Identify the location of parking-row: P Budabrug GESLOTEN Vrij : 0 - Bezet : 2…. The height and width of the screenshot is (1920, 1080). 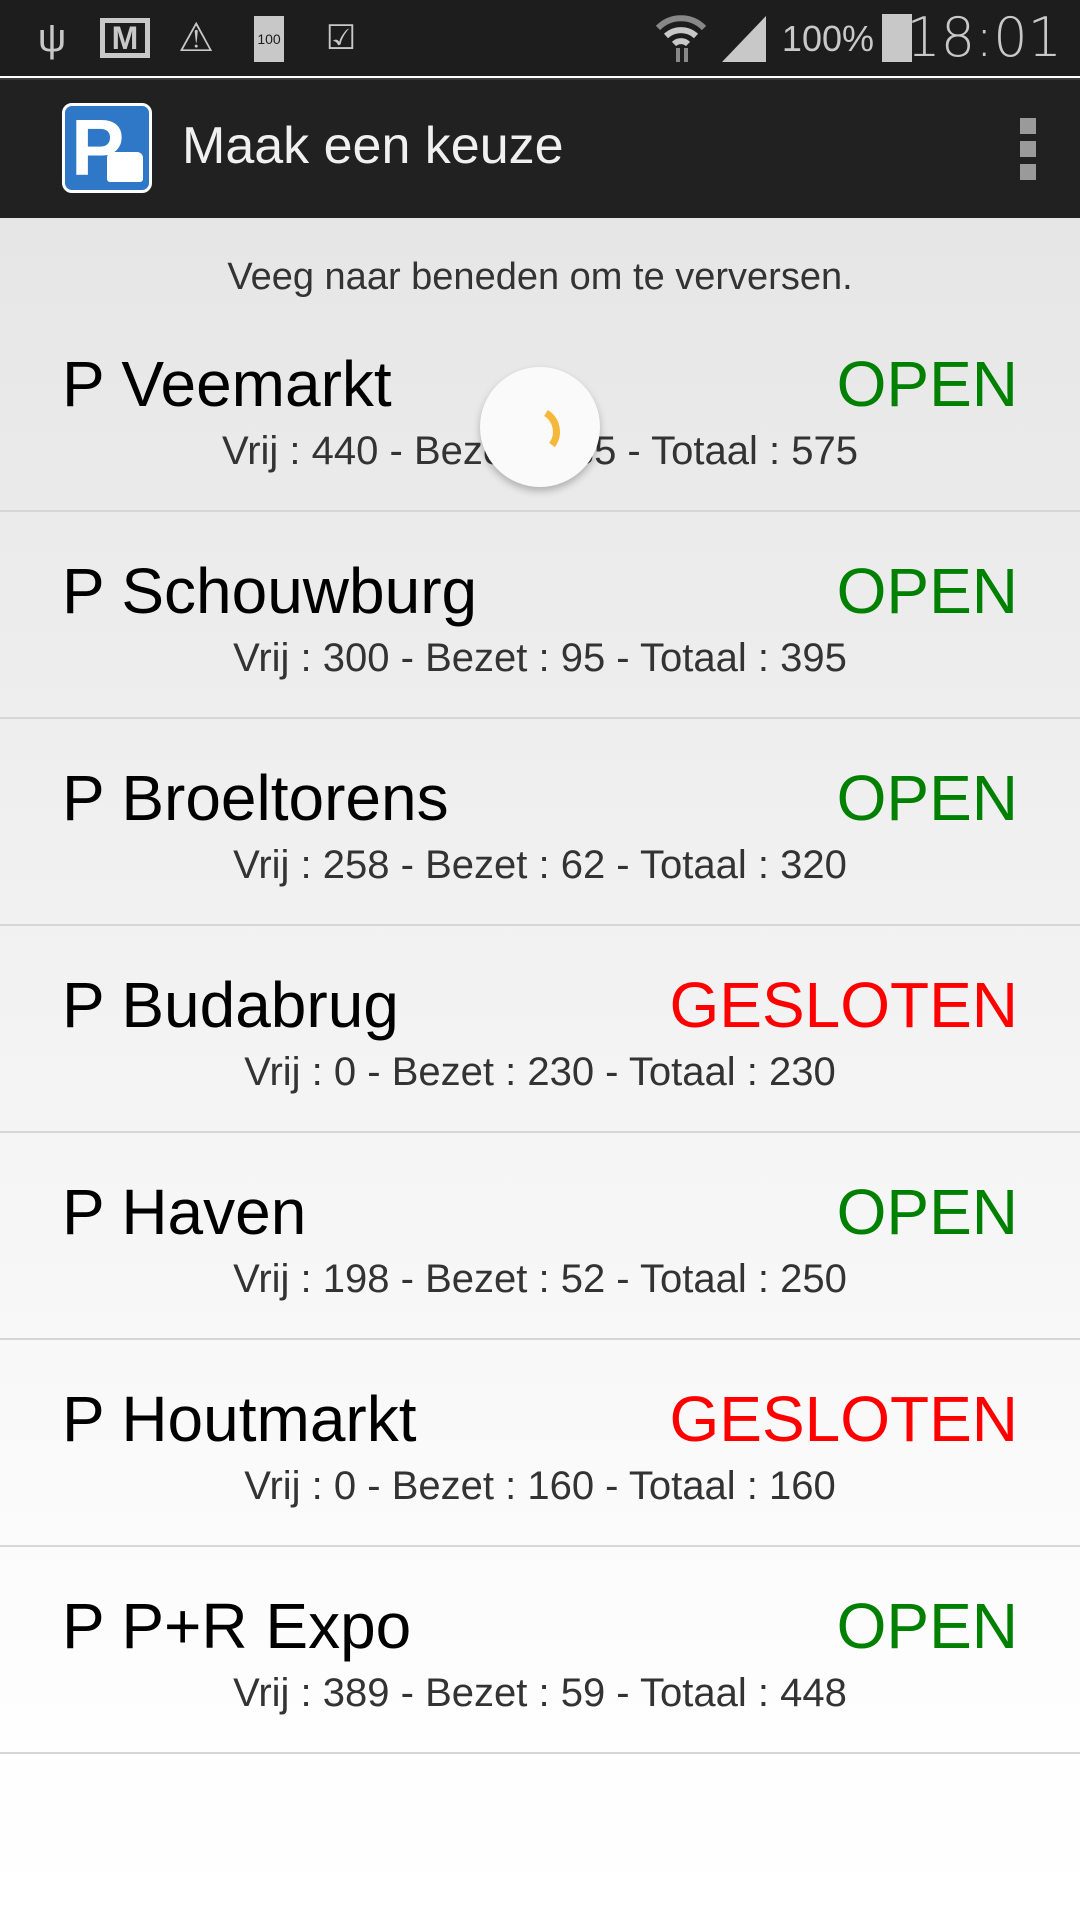
(540, 1029).